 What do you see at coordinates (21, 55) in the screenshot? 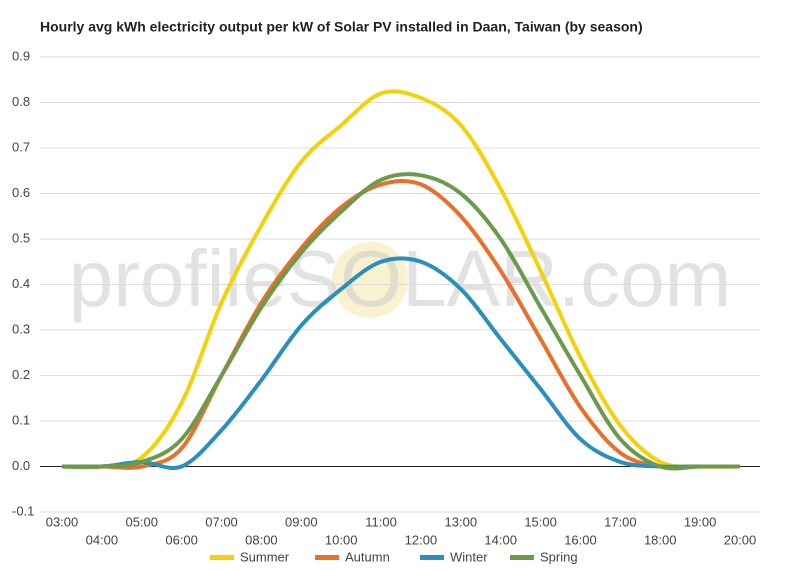
I see `y-tick-label: 0.9` at bounding box center [21, 55].